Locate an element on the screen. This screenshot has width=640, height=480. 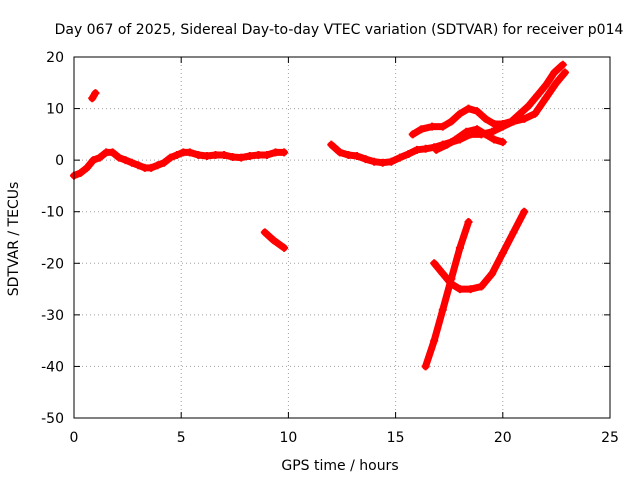
x-tick-label: 5 is located at coordinates (181, 438).